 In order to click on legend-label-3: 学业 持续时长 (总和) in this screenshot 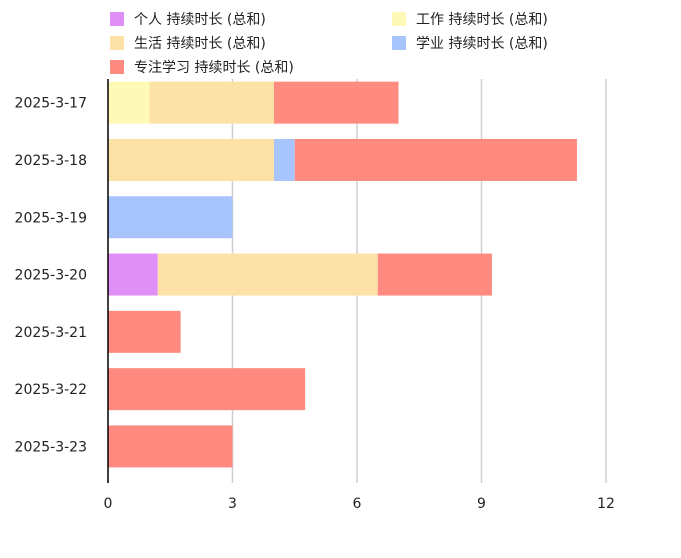, I will do `click(482, 43)`.